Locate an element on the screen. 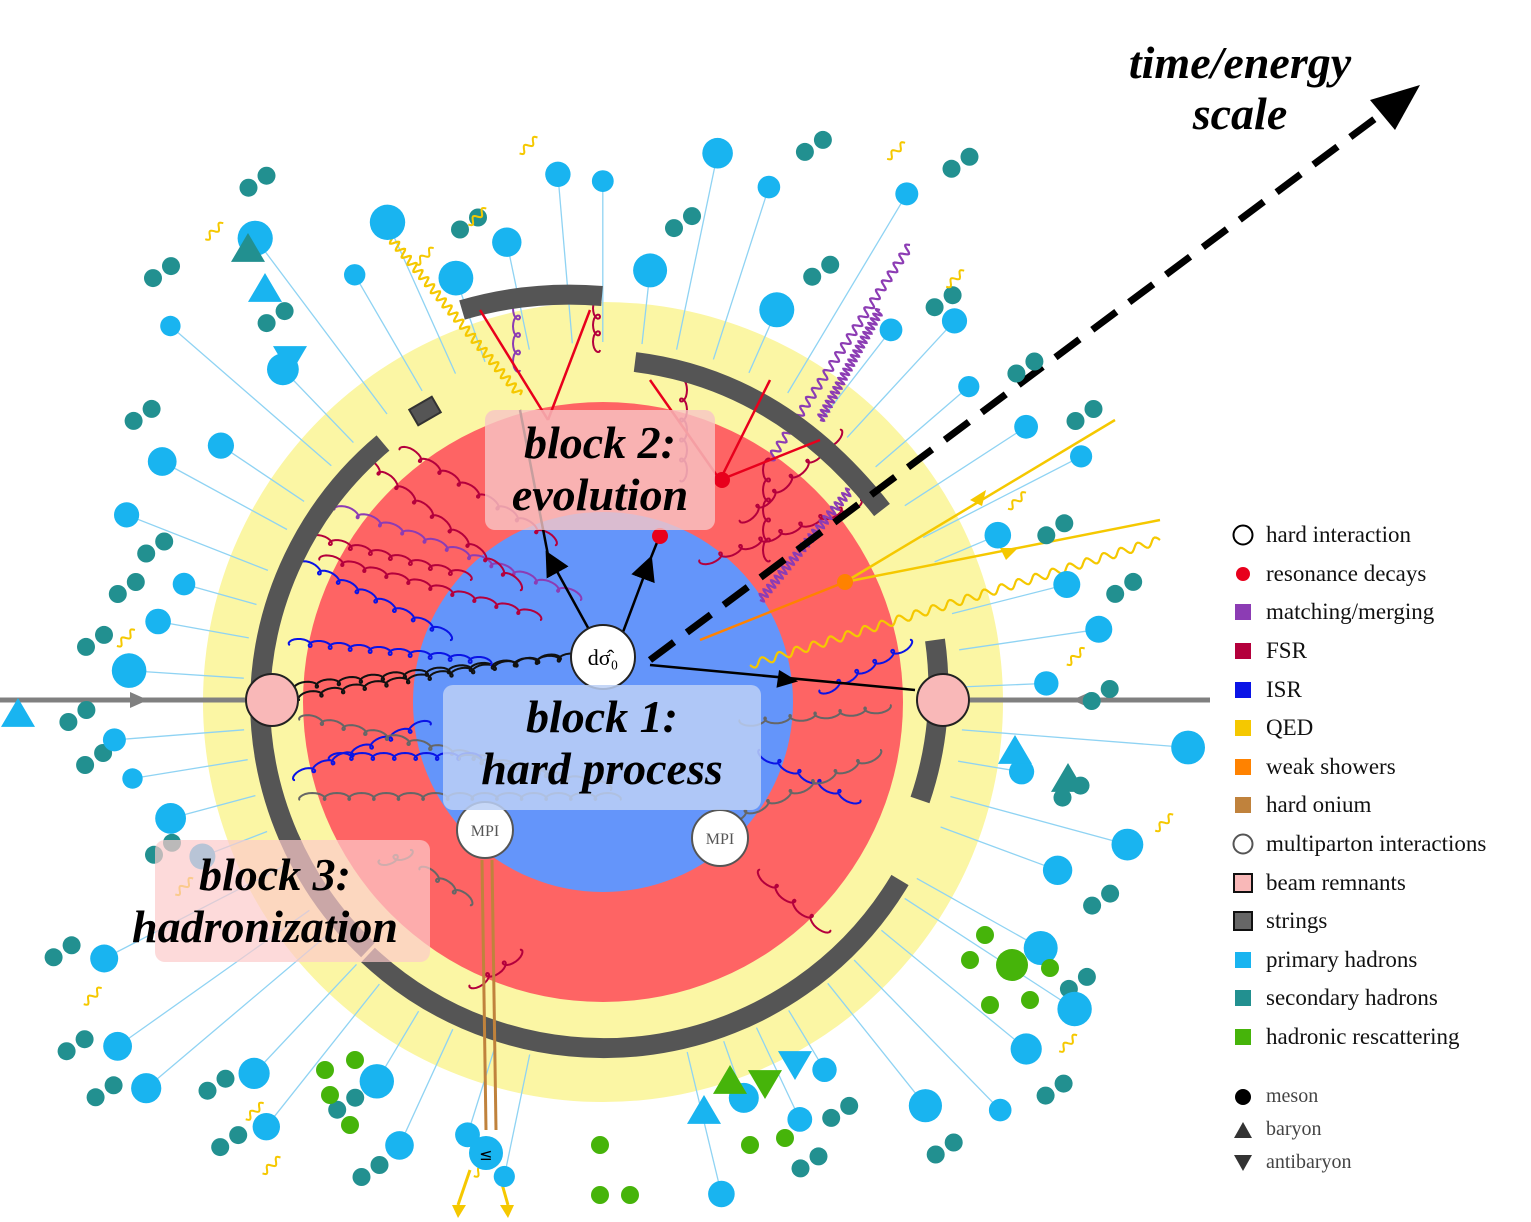 This screenshot has height=1222, width=1531. legend-item: hard onium is located at coordinates (1381, 805).